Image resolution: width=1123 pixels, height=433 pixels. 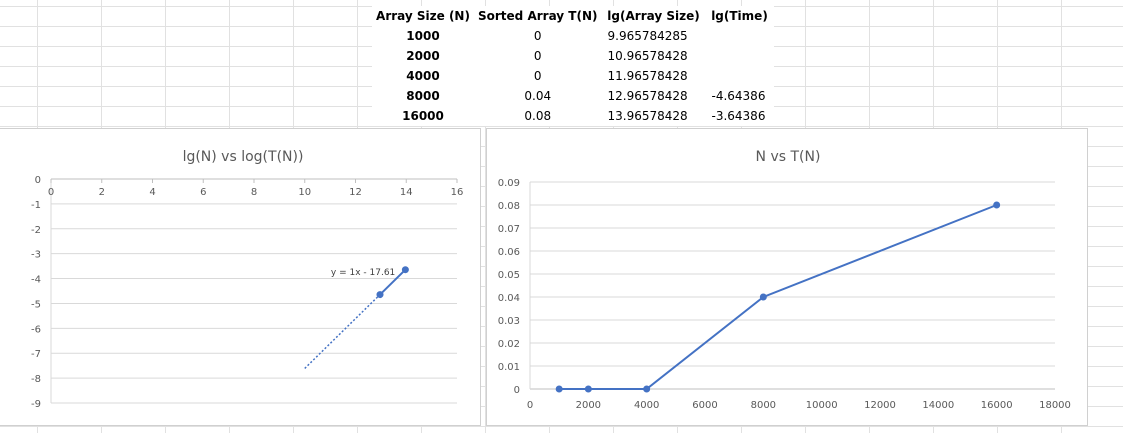 I want to click on x-tick-label: 12, so click(x=355, y=192).